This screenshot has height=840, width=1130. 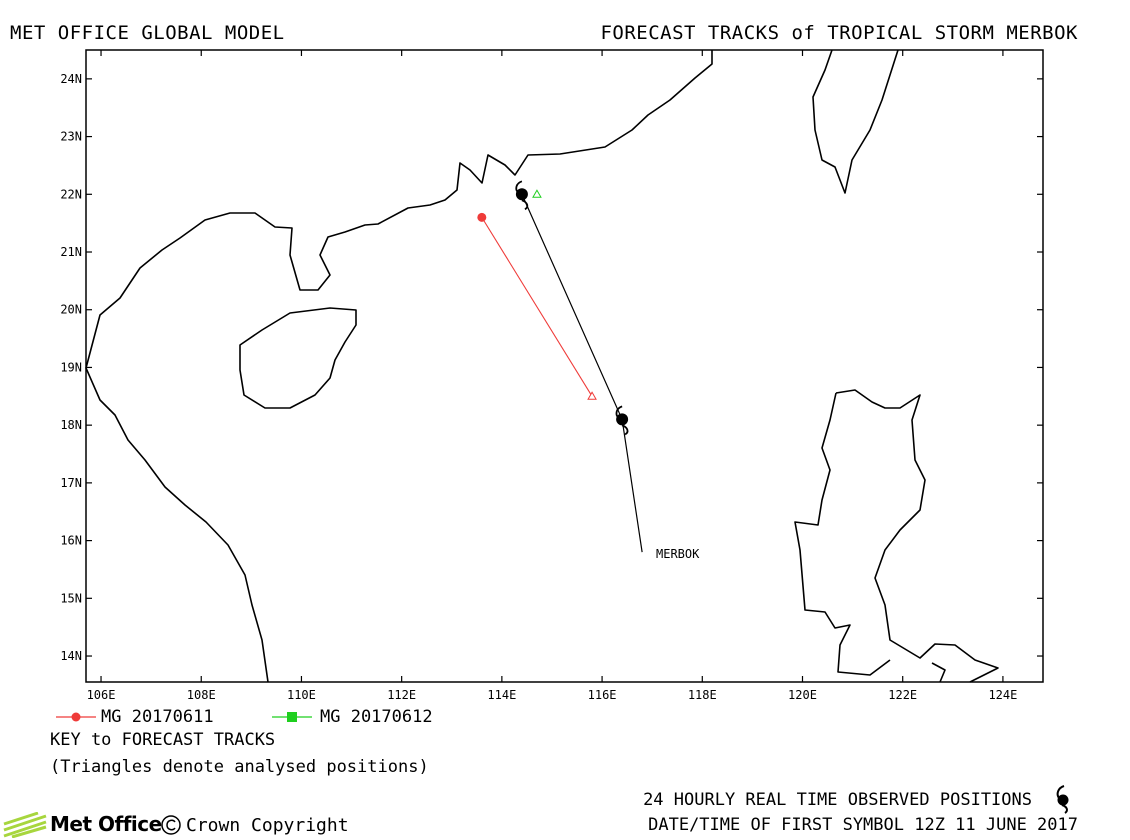 What do you see at coordinates (839, 33) in the screenshot?
I see `header-right-title: FORECAST TRACKS of TROPICAL STORM MERBOK` at bounding box center [839, 33].